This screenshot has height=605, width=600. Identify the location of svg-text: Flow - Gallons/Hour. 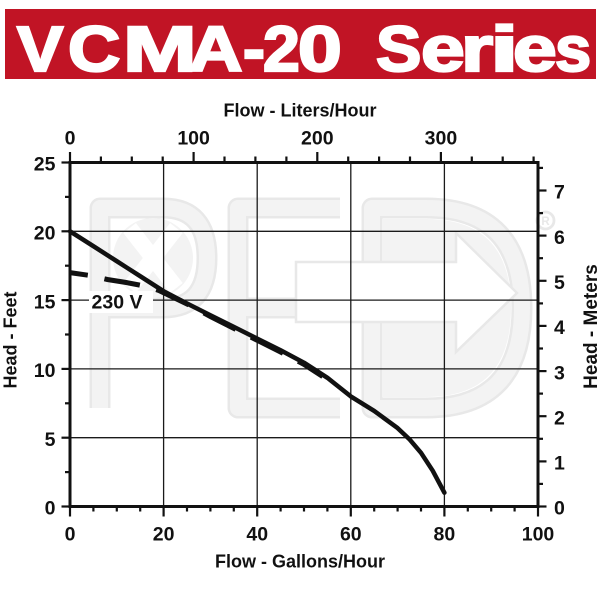
(300, 562).